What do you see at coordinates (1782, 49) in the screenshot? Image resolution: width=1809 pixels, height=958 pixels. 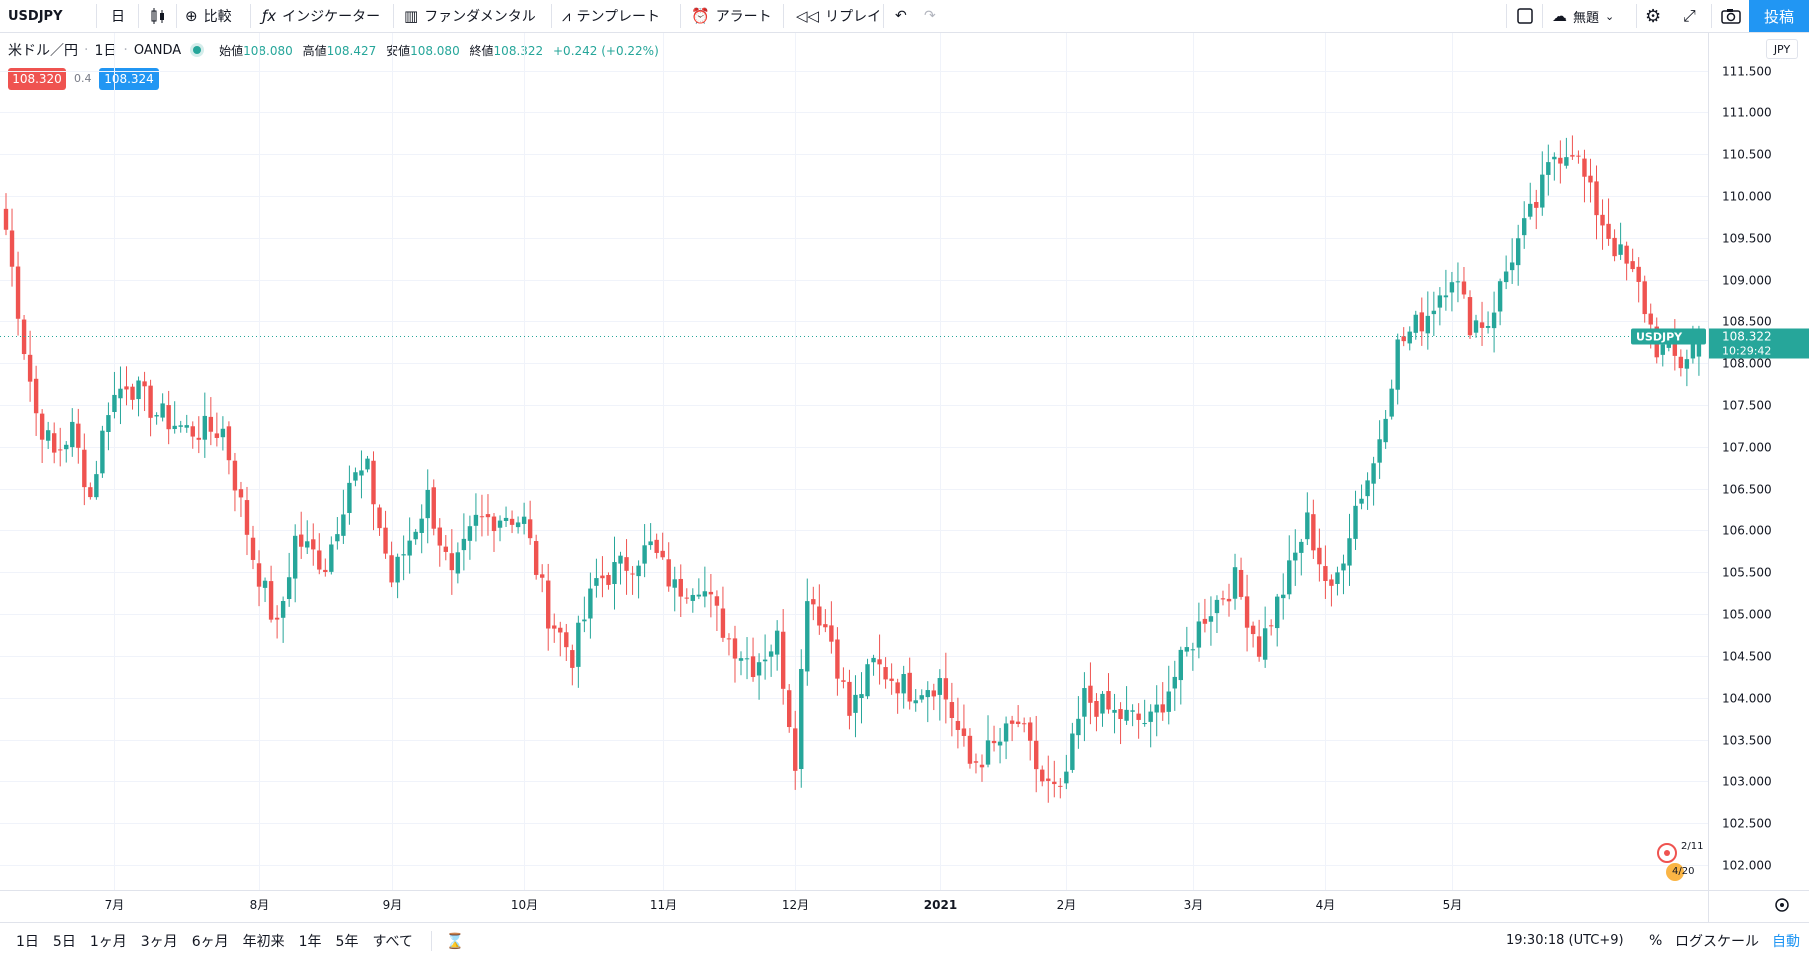 I see `currency-button: JPY` at bounding box center [1782, 49].